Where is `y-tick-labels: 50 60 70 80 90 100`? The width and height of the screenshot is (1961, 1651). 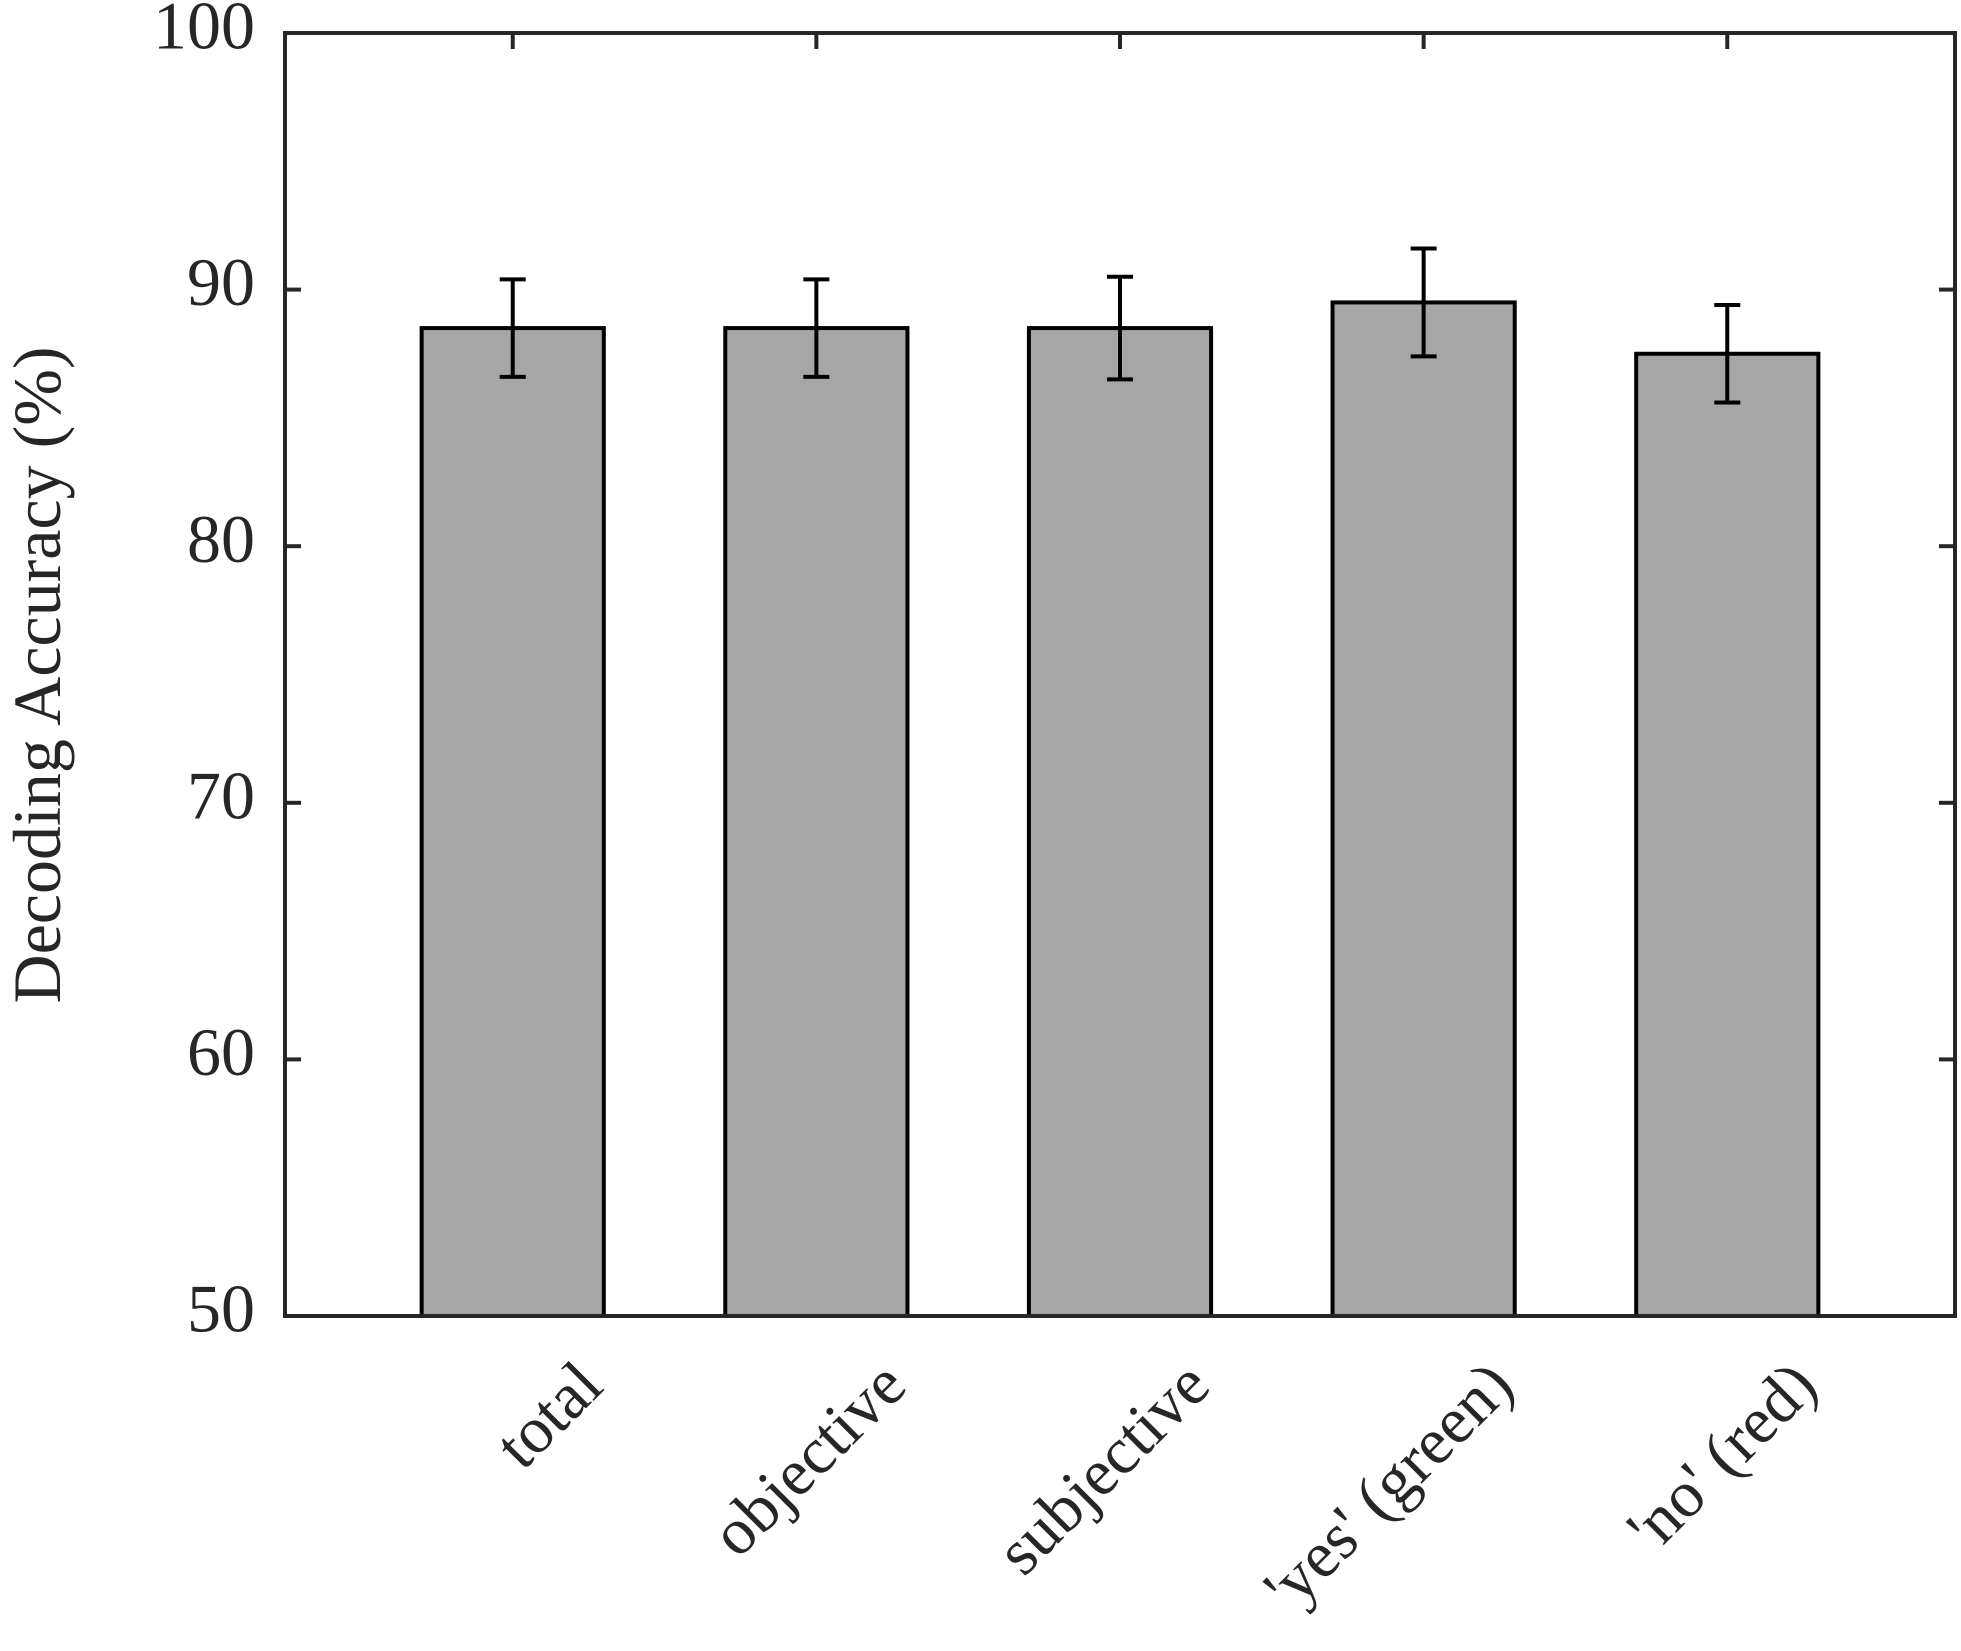
y-tick-labels: 50 60 70 80 90 100 is located at coordinates (204, 673).